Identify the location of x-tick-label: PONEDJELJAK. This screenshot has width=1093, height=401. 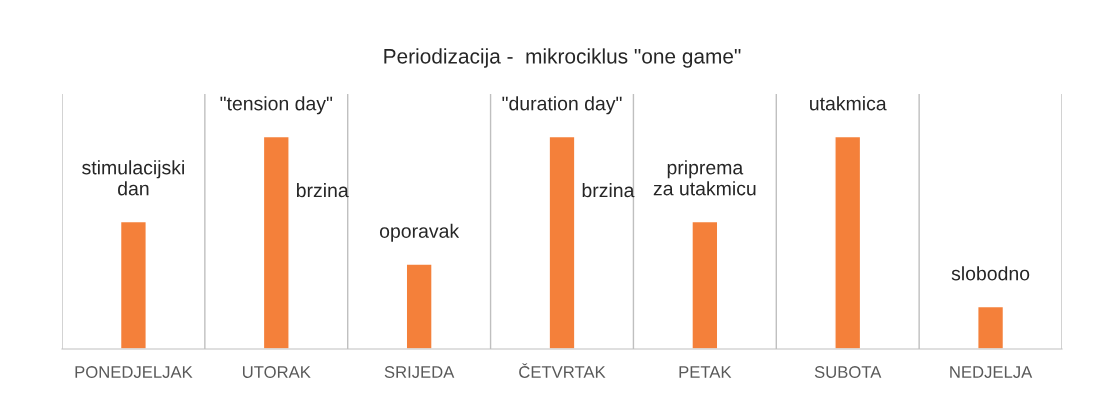
(134, 372).